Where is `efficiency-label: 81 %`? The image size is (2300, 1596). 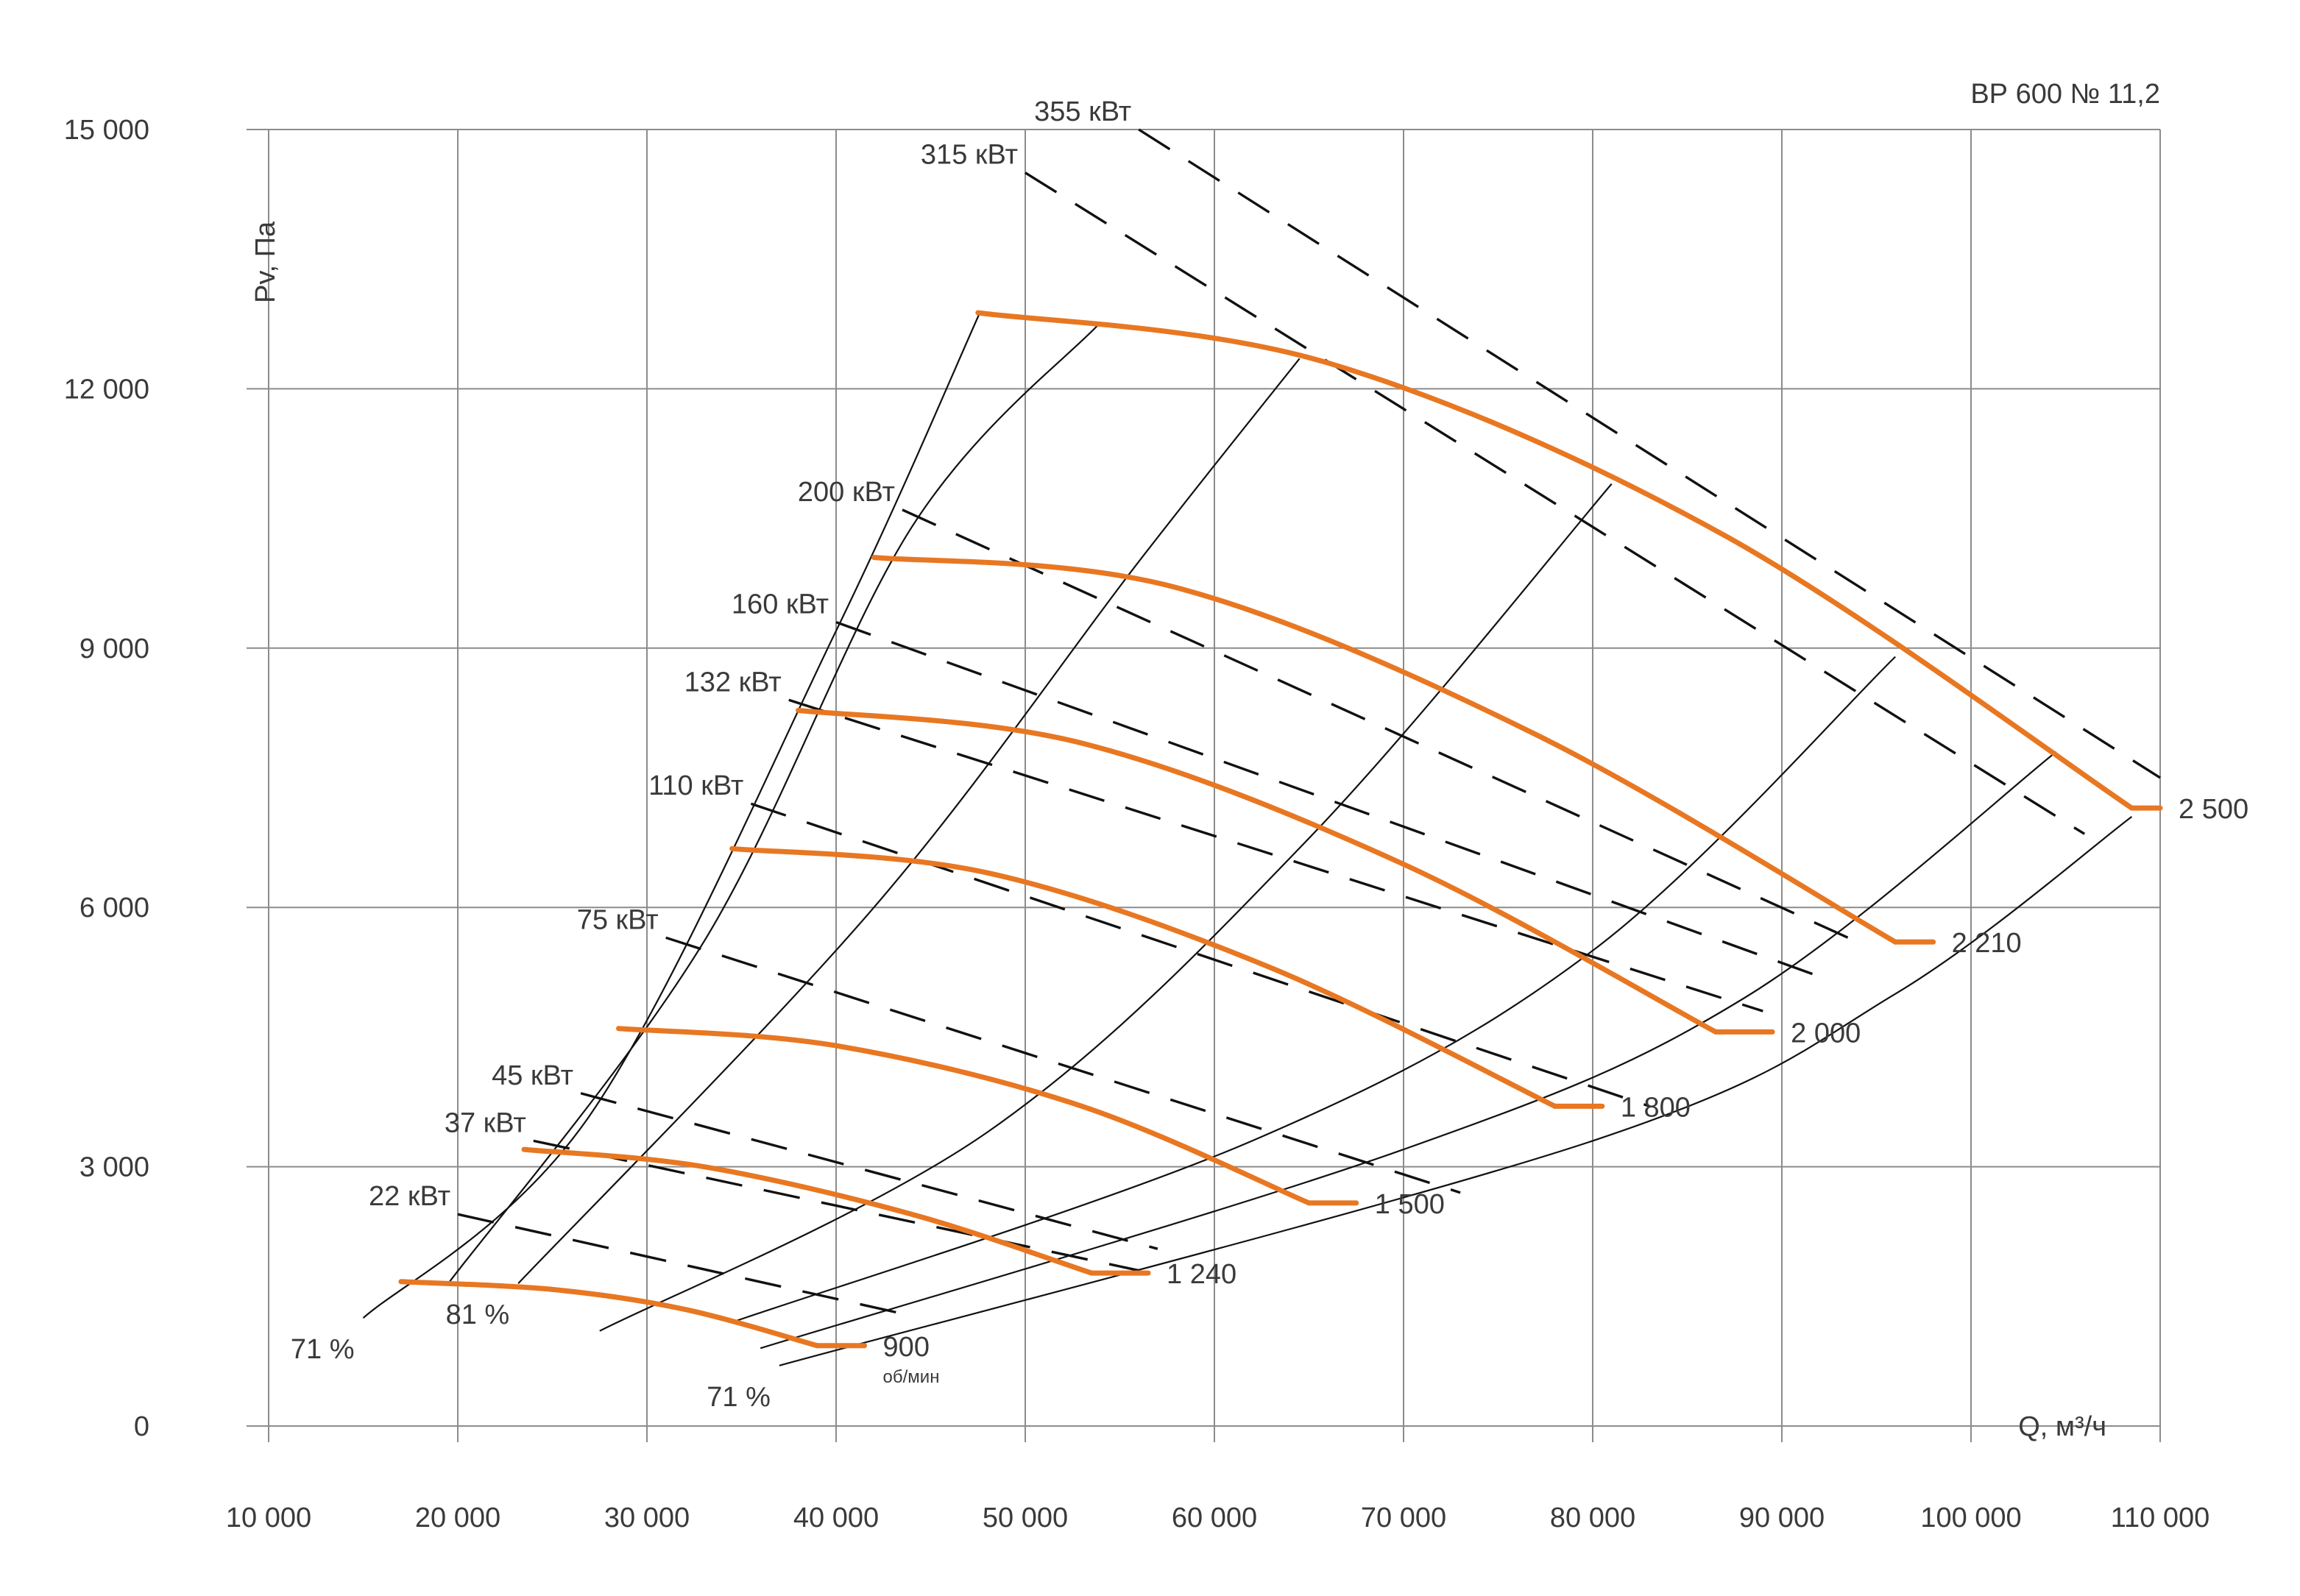
efficiency-label: 81 % is located at coordinates (478, 1315).